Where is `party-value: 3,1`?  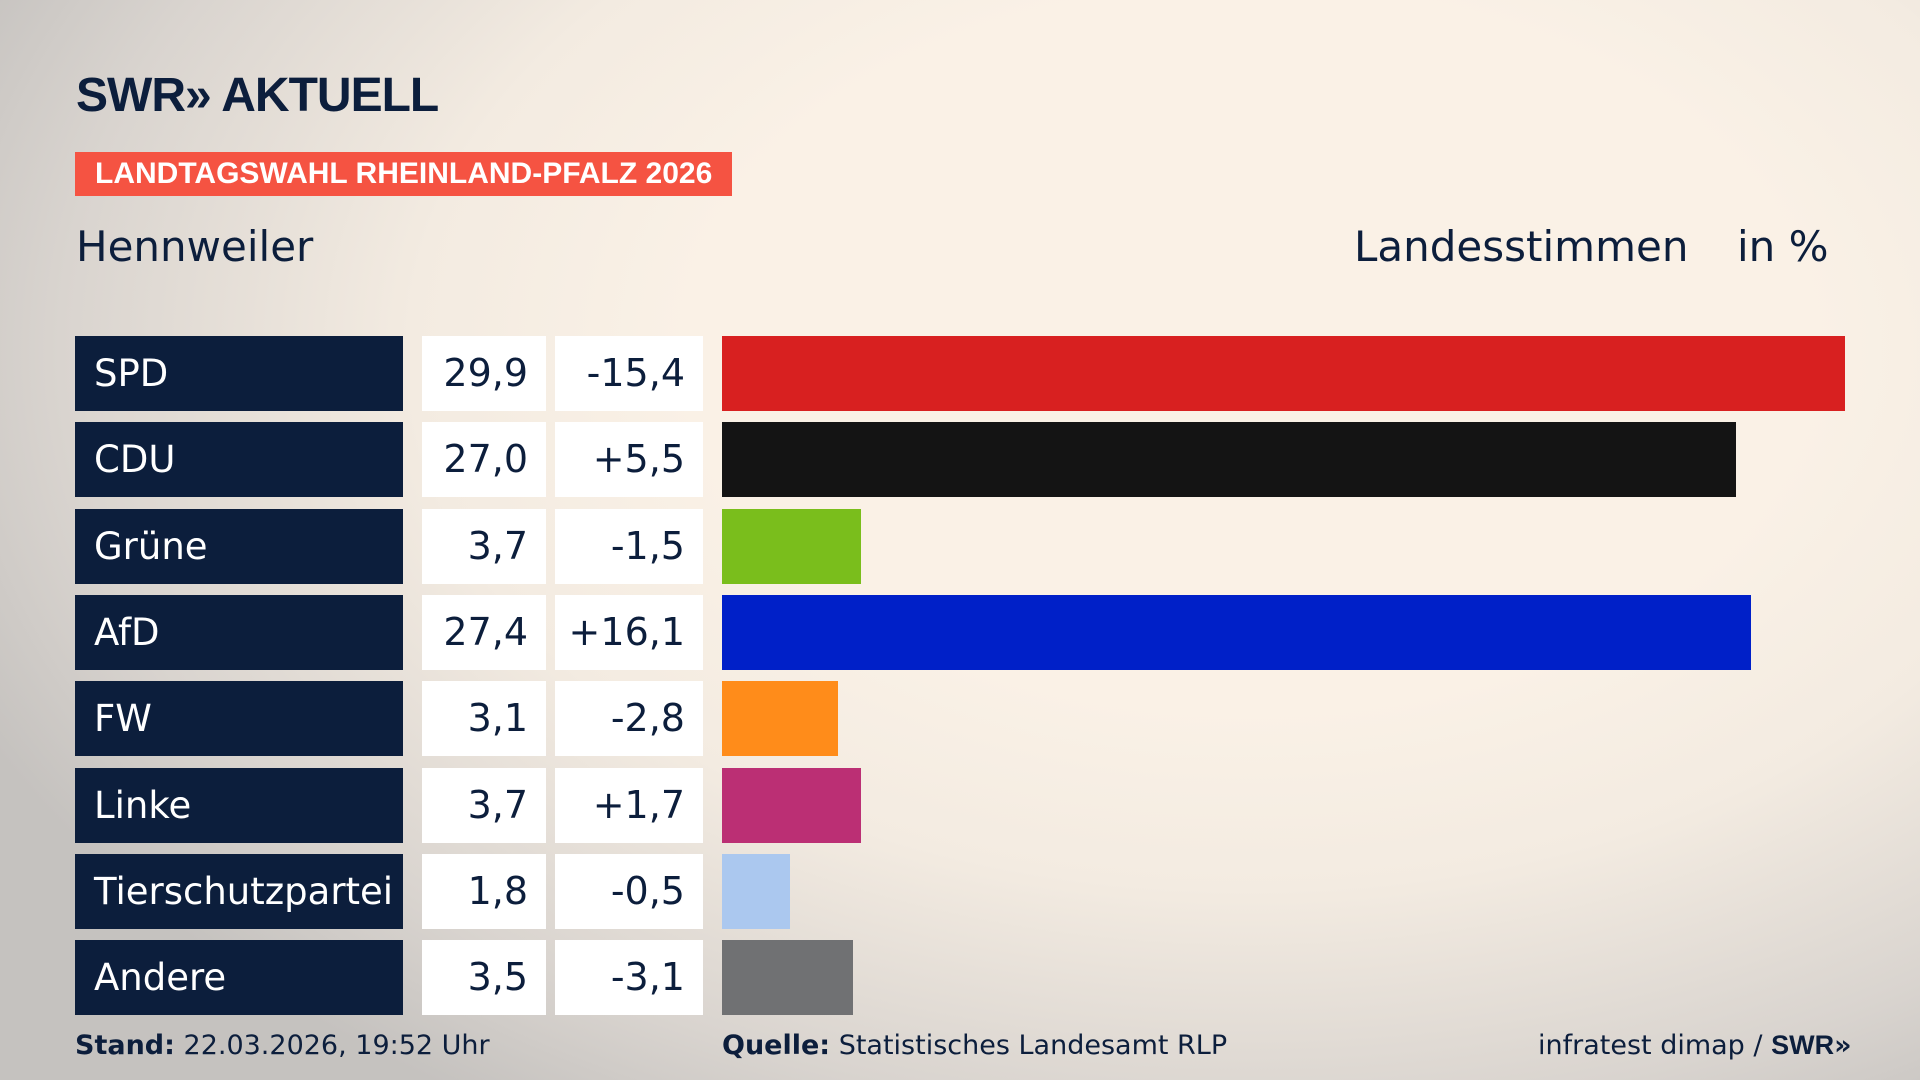
party-value: 3,1 is located at coordinates (484, 719).